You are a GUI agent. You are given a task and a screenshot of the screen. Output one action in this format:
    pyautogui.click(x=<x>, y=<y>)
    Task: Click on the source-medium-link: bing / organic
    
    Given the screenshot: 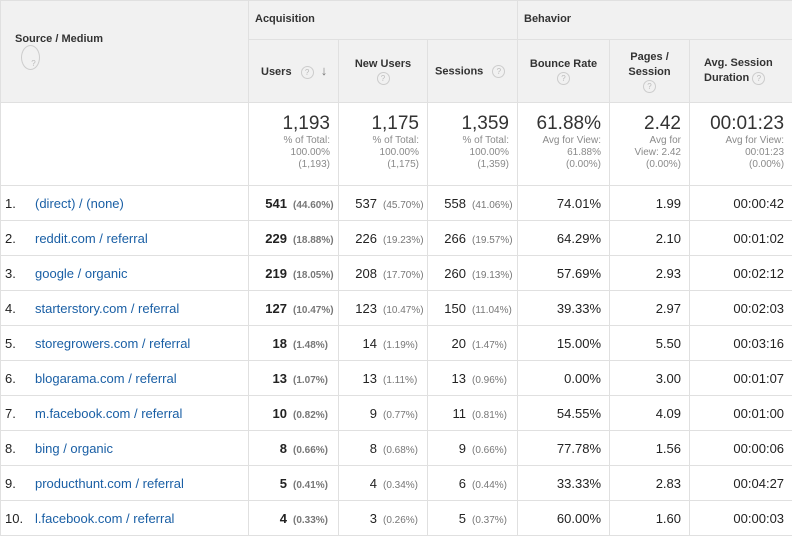 What is the action you would take?
    pyautogui.click(x=74, y=448)
    